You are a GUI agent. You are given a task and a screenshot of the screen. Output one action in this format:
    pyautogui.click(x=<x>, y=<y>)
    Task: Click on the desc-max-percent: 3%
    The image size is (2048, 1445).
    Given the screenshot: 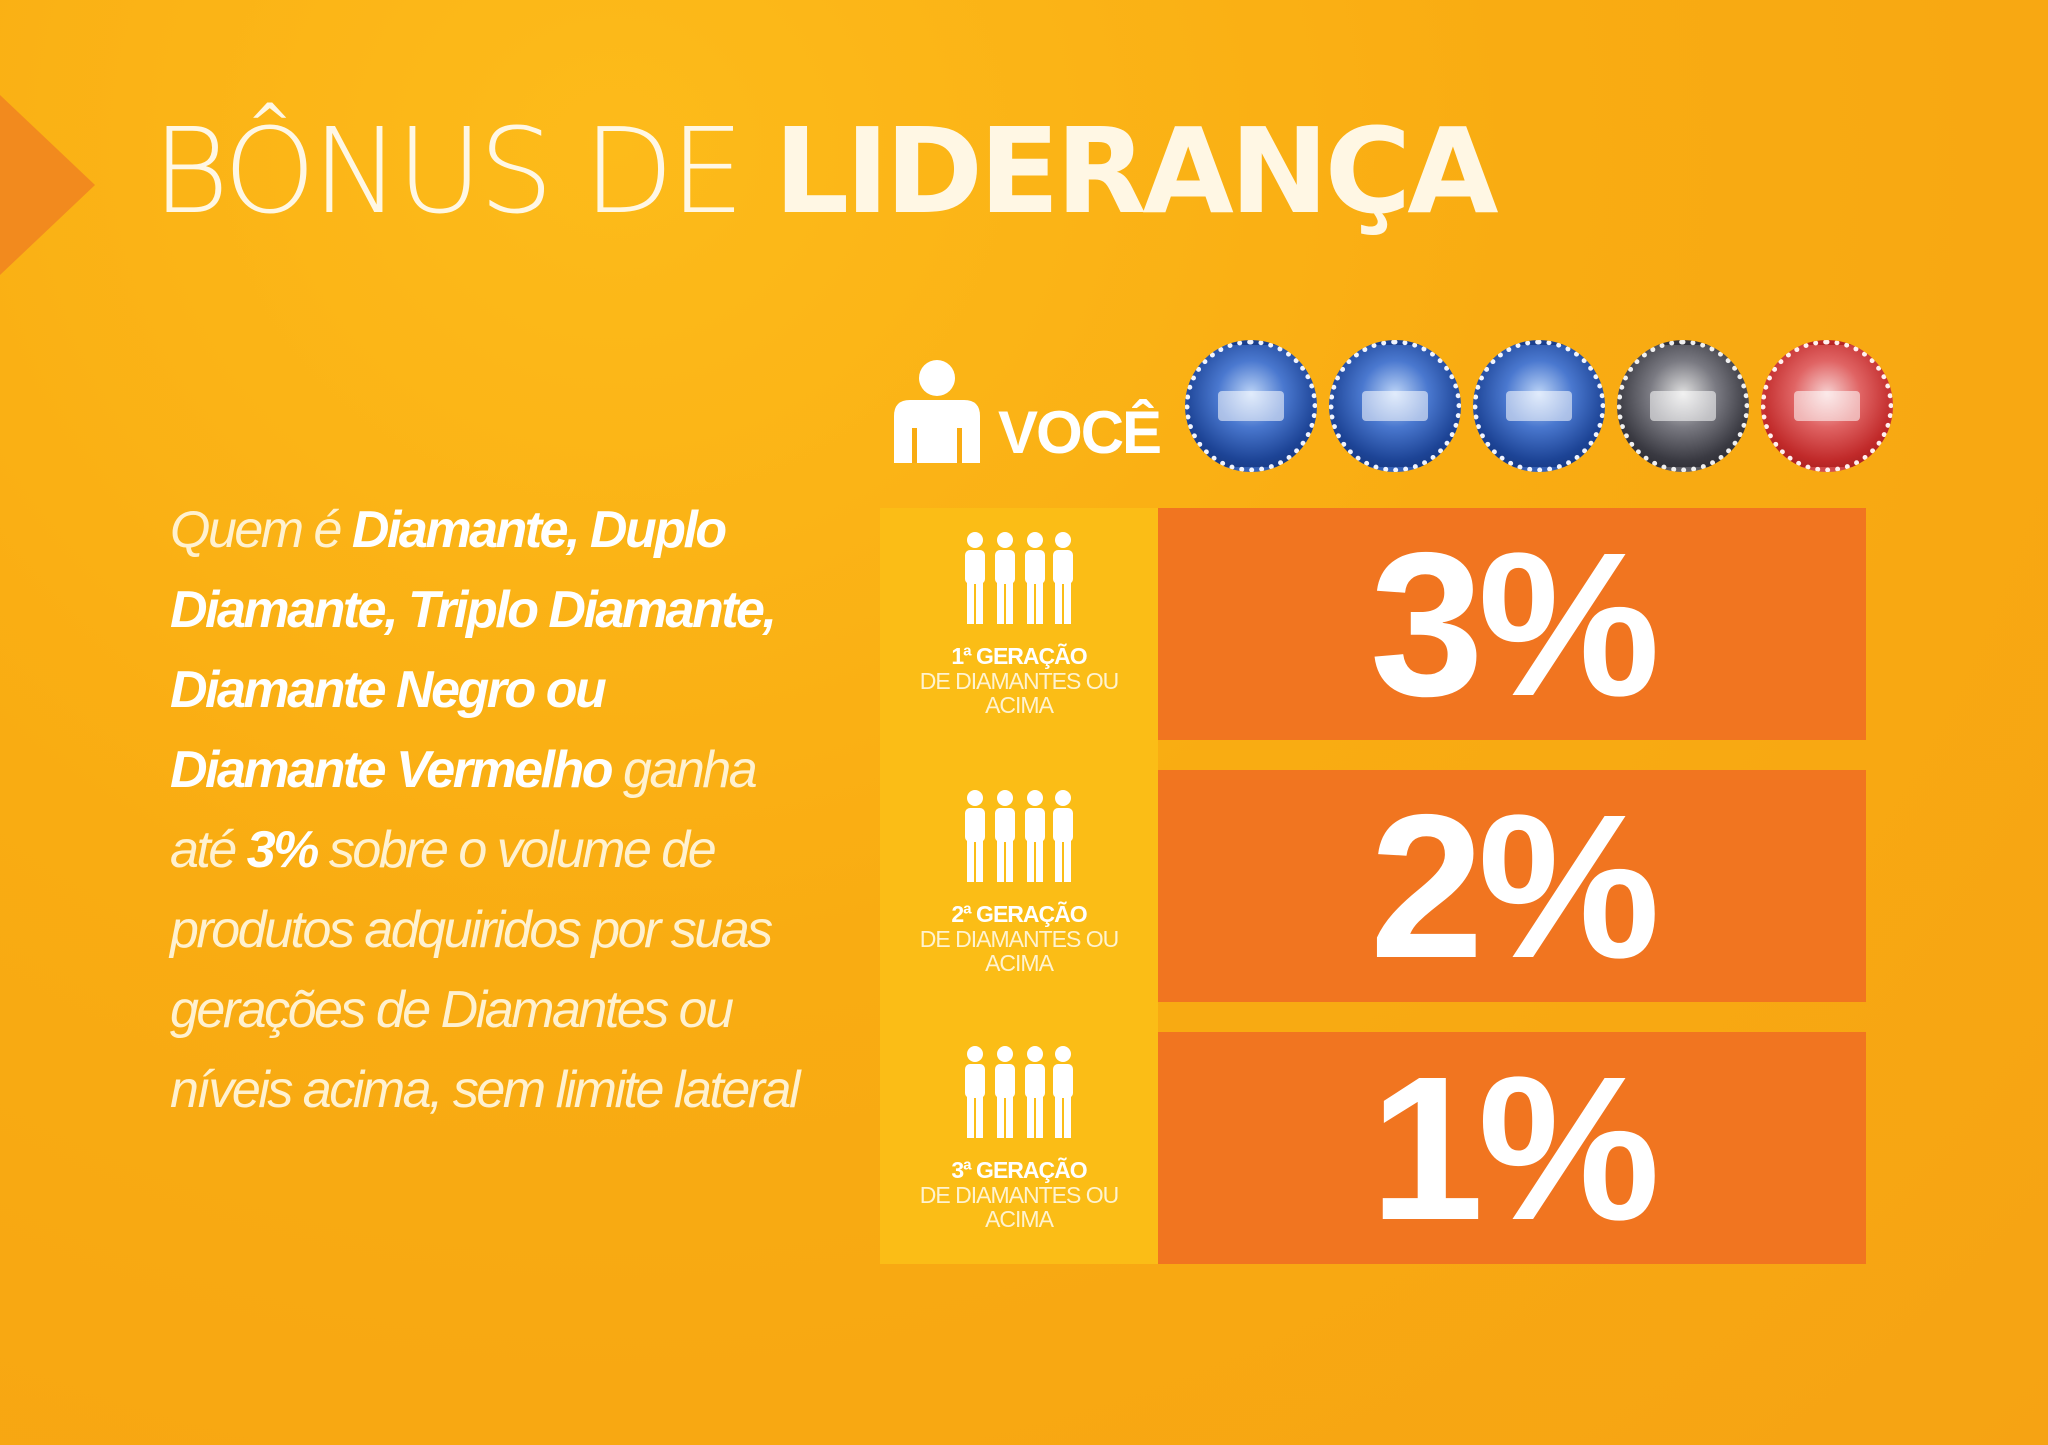 What is the action you would take?
    pyautogui.click(x=283, y=850)
    